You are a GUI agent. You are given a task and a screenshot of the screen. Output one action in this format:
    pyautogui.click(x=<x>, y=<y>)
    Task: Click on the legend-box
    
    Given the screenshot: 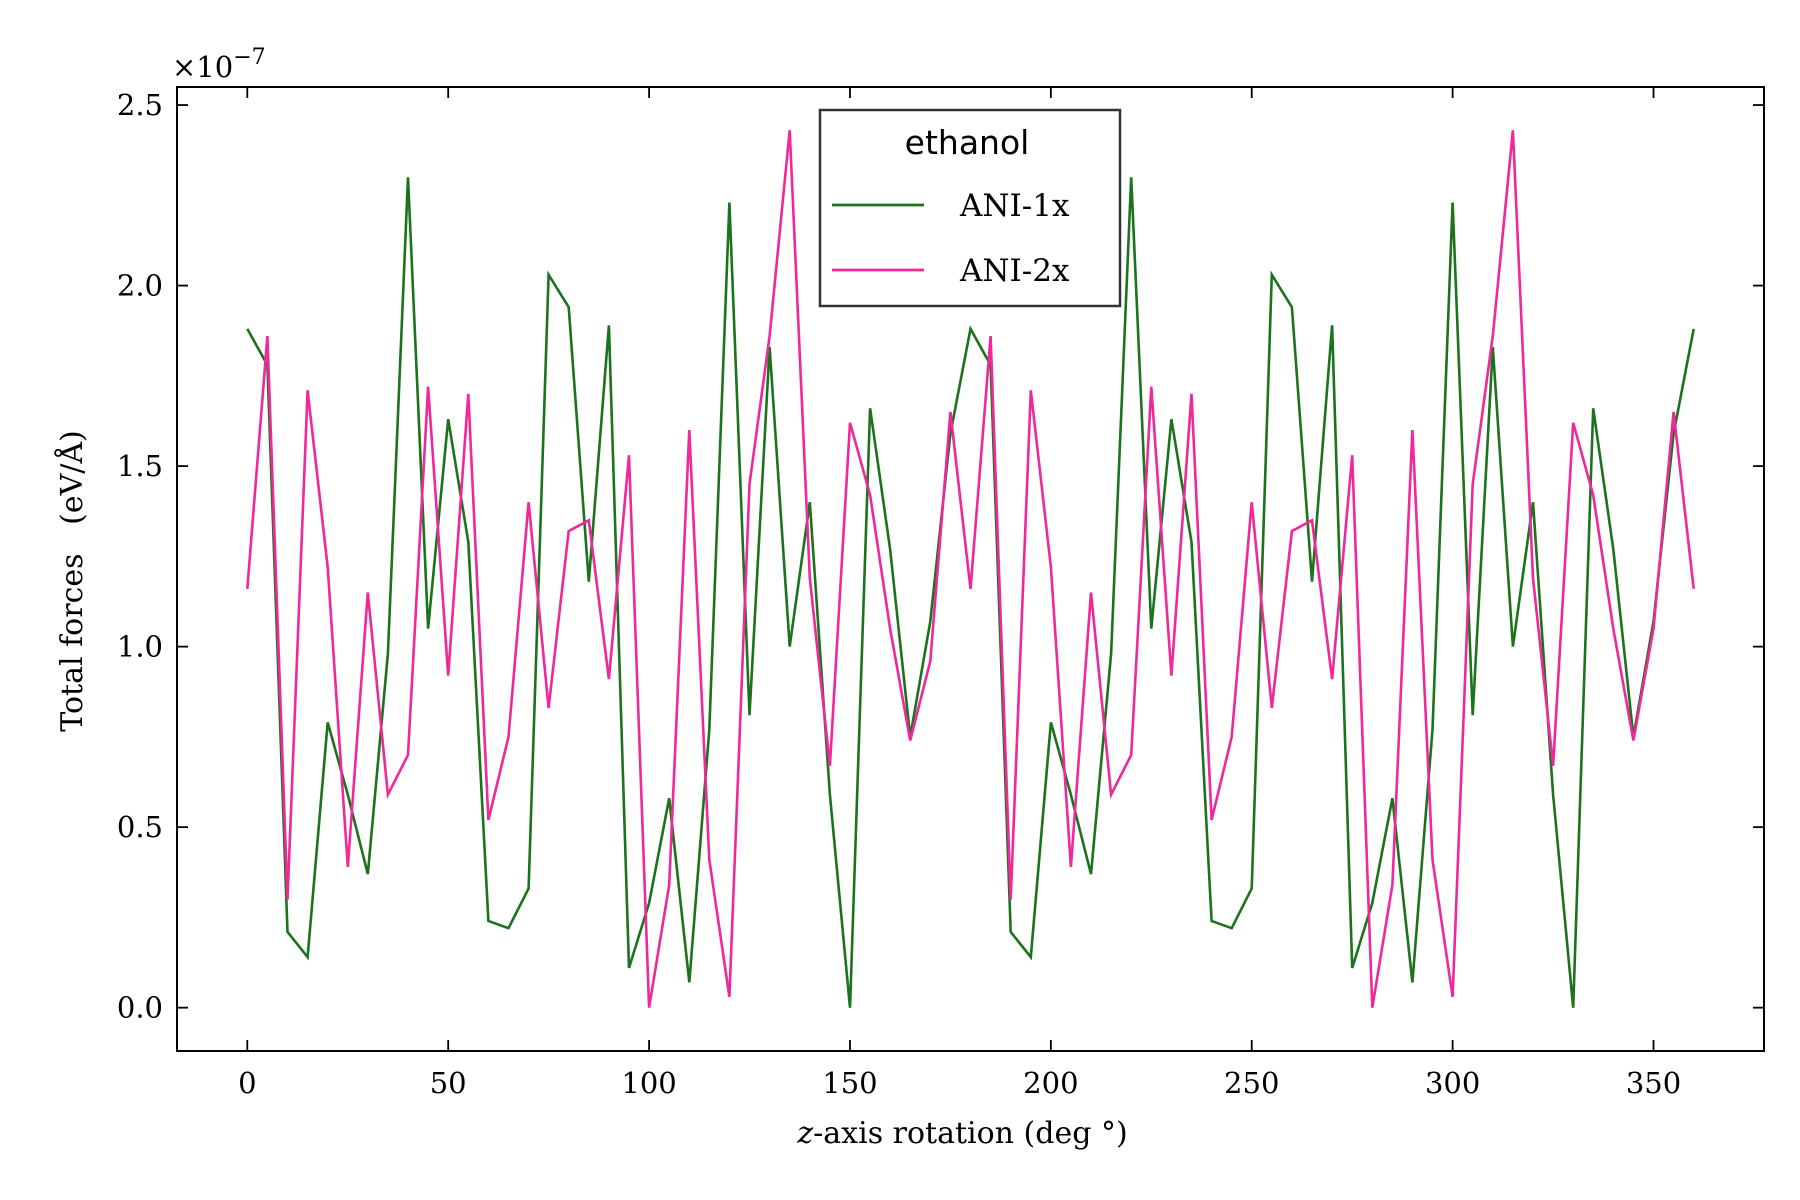 What is the action you would take?
    pyautogui.click(x=970, y=208)
    